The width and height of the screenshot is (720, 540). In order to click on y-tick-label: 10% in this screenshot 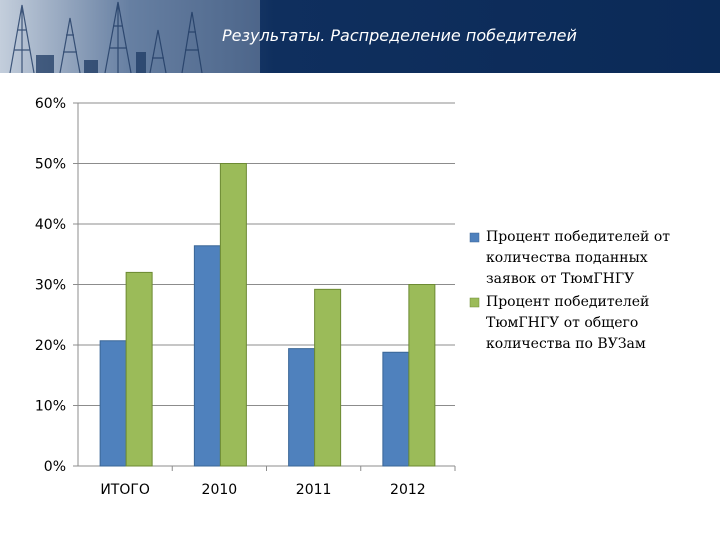, I will do `click(50, 407)`.